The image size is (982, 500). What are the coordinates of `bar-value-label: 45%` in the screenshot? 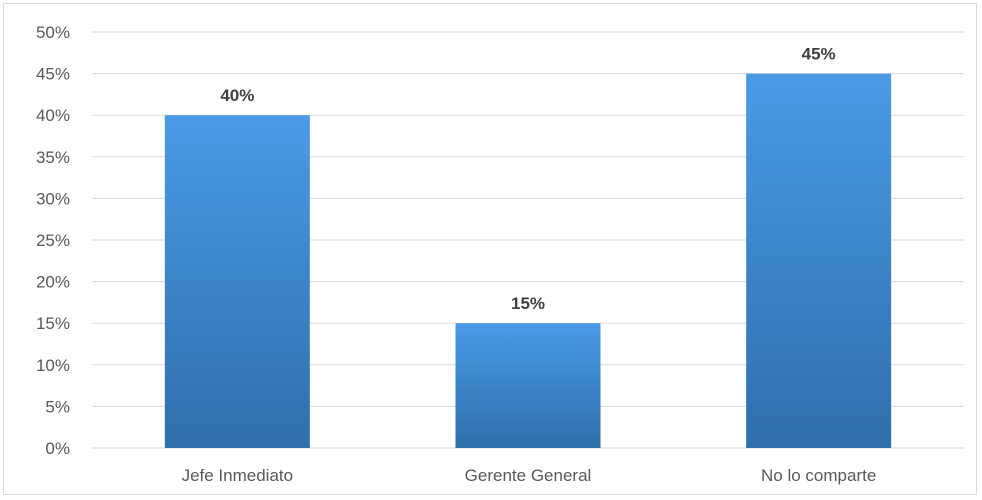 It's located at (819, 54).